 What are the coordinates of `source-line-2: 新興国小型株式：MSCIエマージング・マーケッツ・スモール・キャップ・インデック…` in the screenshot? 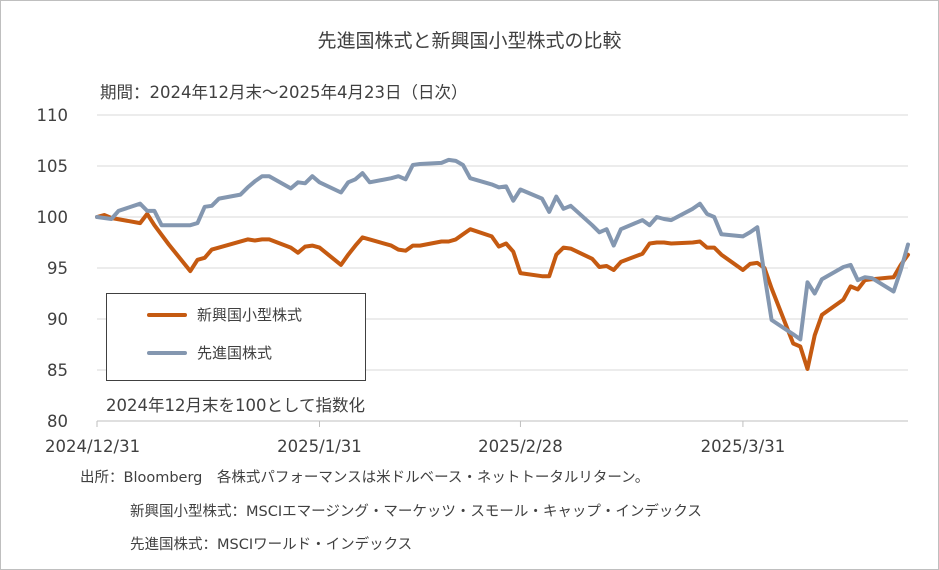 It's located at (416, 512).